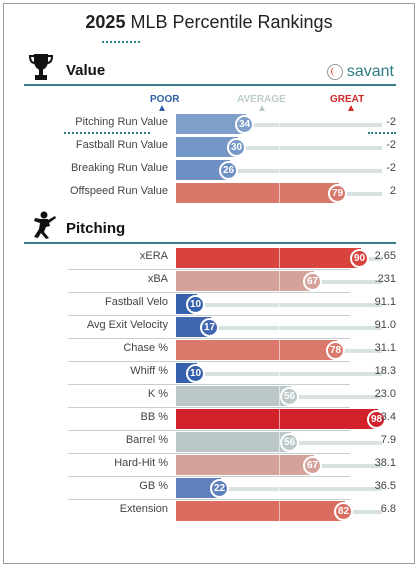 Image resolution: width=418 pixels, height=567 pixels. I want to click on percentile-badge: 10, so click(195, 373).